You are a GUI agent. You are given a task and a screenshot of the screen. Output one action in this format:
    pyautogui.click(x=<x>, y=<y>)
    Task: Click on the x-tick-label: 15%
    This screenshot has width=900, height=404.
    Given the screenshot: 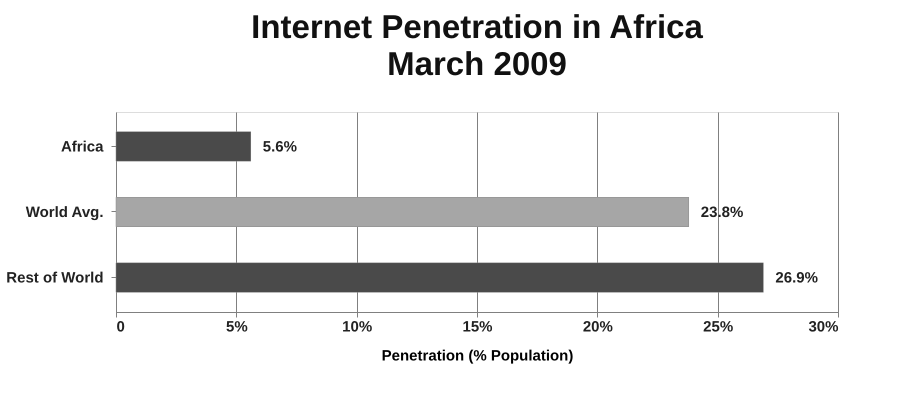 What is the action you would take?
    pyautogui.click(x=477, y=327)
    